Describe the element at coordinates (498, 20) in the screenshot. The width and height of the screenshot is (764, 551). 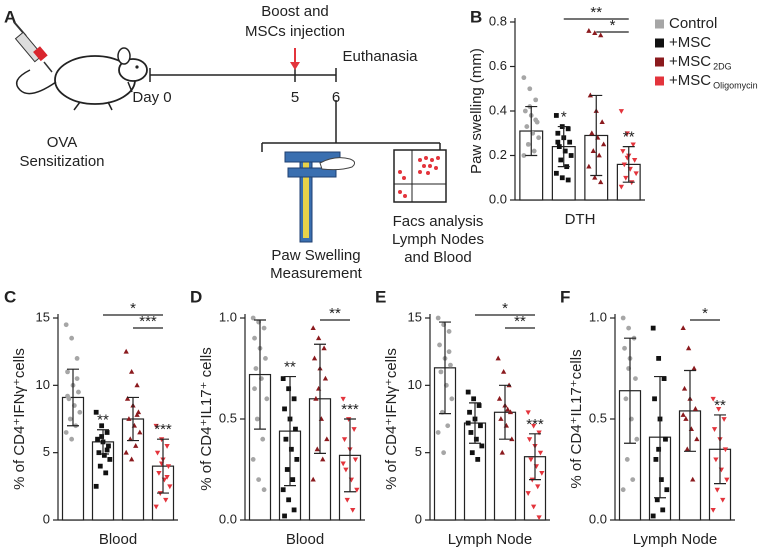
I see `y-tick-label: 0.8` at that location.